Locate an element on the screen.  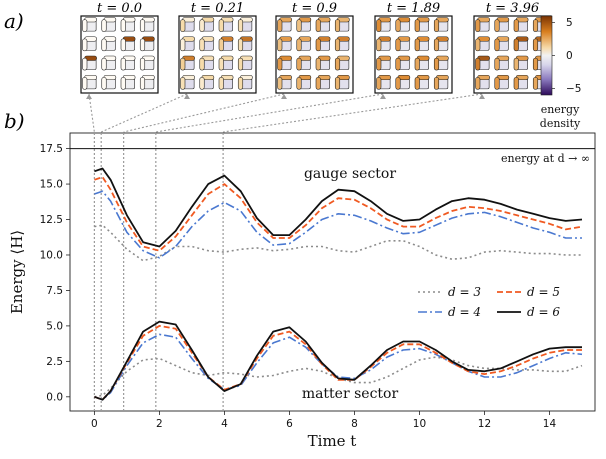
colorbar-tick-label: −5 is located at coordinates (573, 89).